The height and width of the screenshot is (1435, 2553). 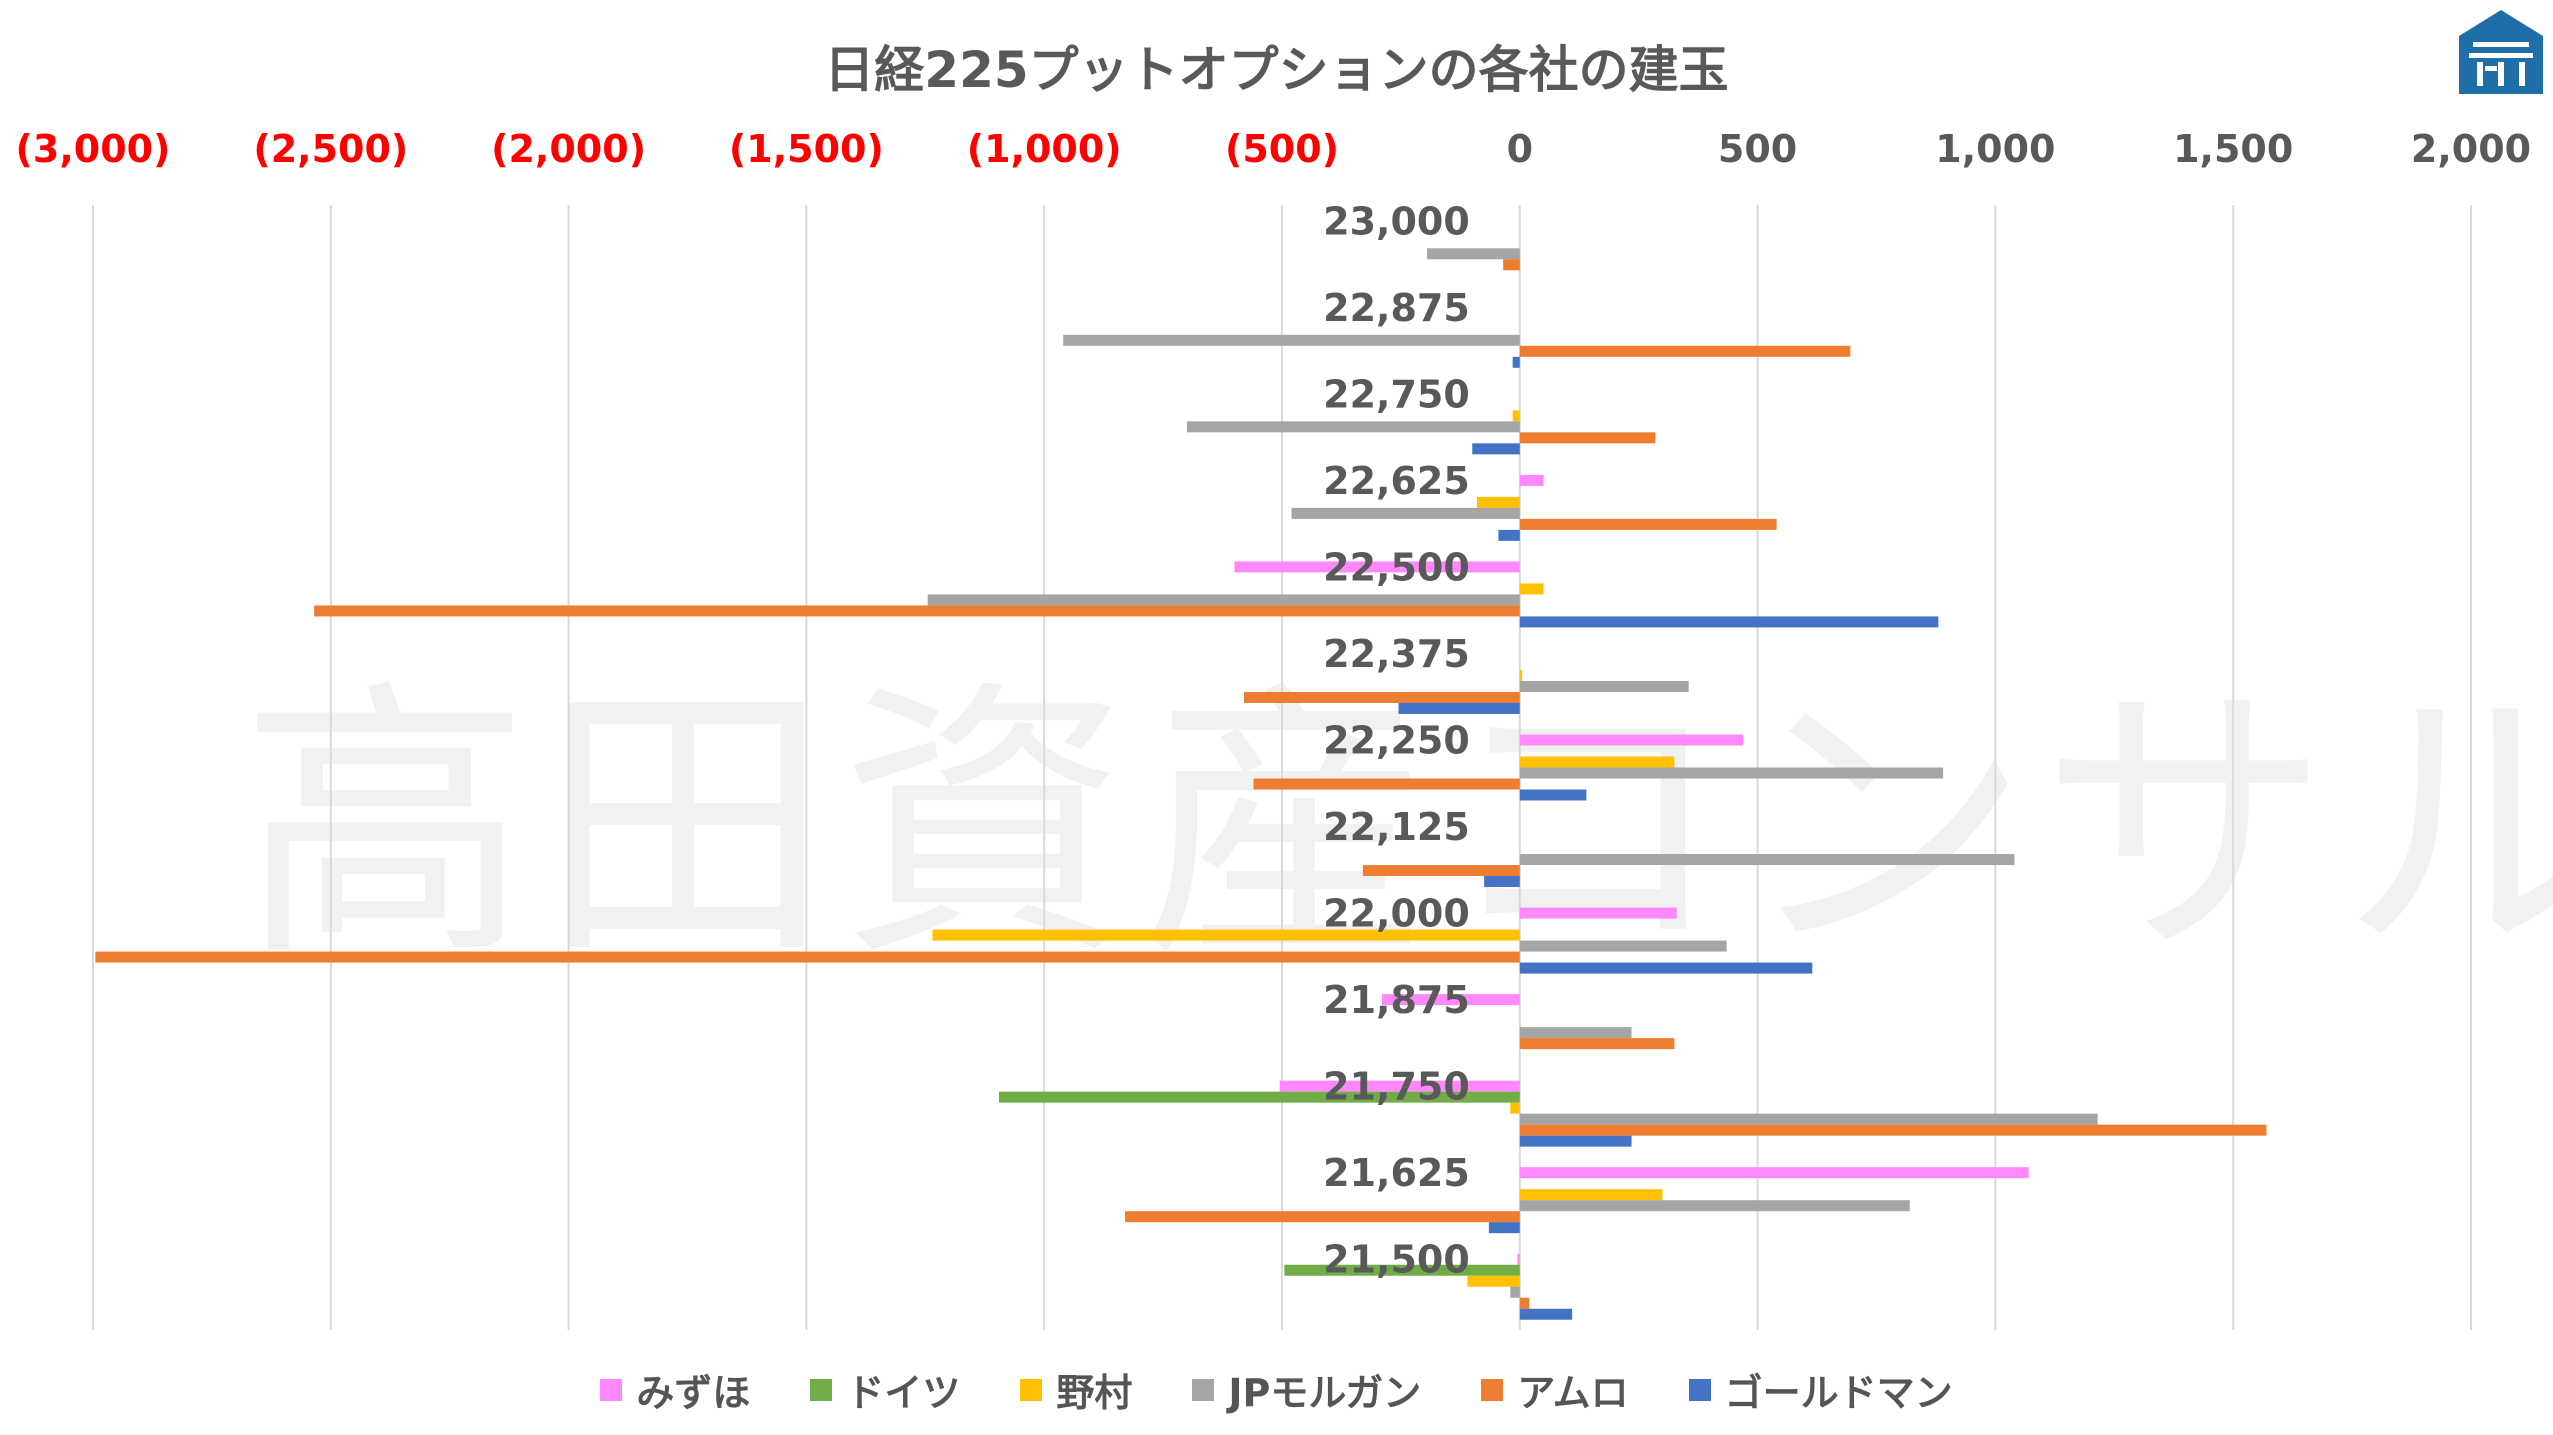 I want to click on category-label: 21,875, so click(x=1396, y=1000).